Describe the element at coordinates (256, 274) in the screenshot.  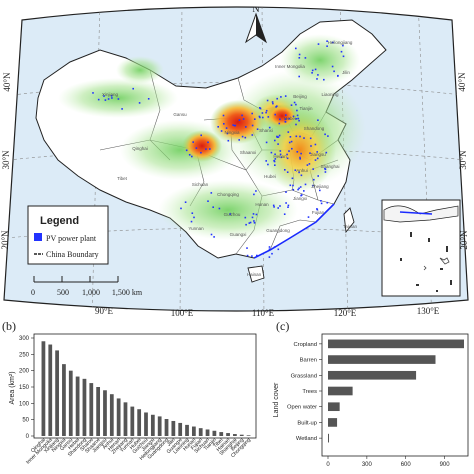
I see `hainan-island` at that location.